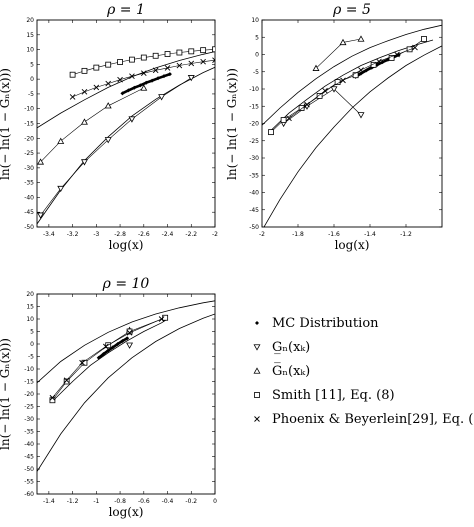  I want to click on legend-label: Phoenix & Beyerlein[29], Eq. (86), so click(373, 419).